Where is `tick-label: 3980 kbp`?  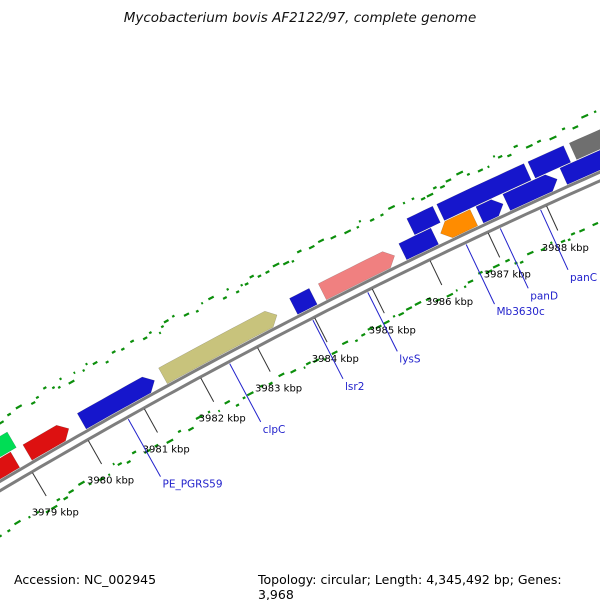 tick-label: 3980 kbp is located at coordinates (110, 481).